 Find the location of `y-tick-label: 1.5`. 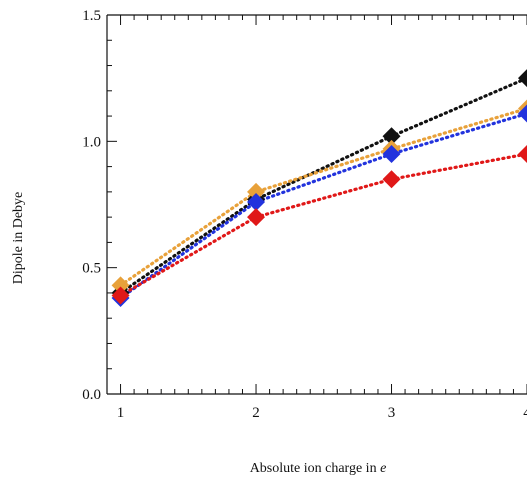

y-tick-label: 1.5 is located at coordinates (91, 16).